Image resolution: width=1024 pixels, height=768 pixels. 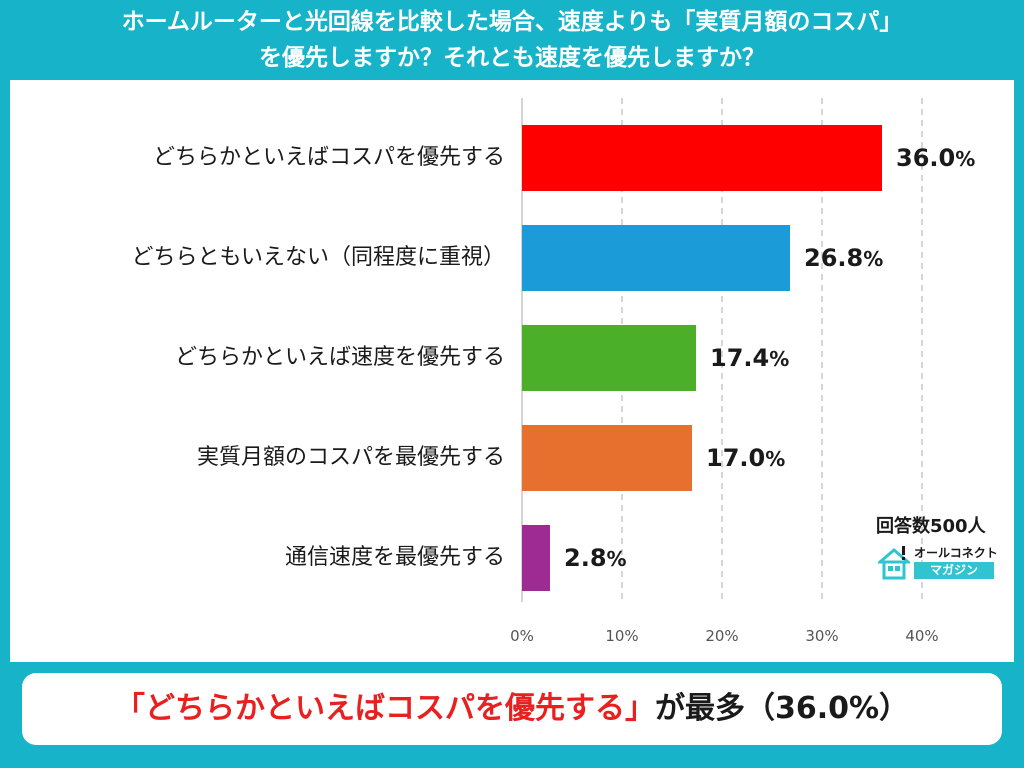 I want to click on data-label: 17.0%, so click(x=746, y=458).